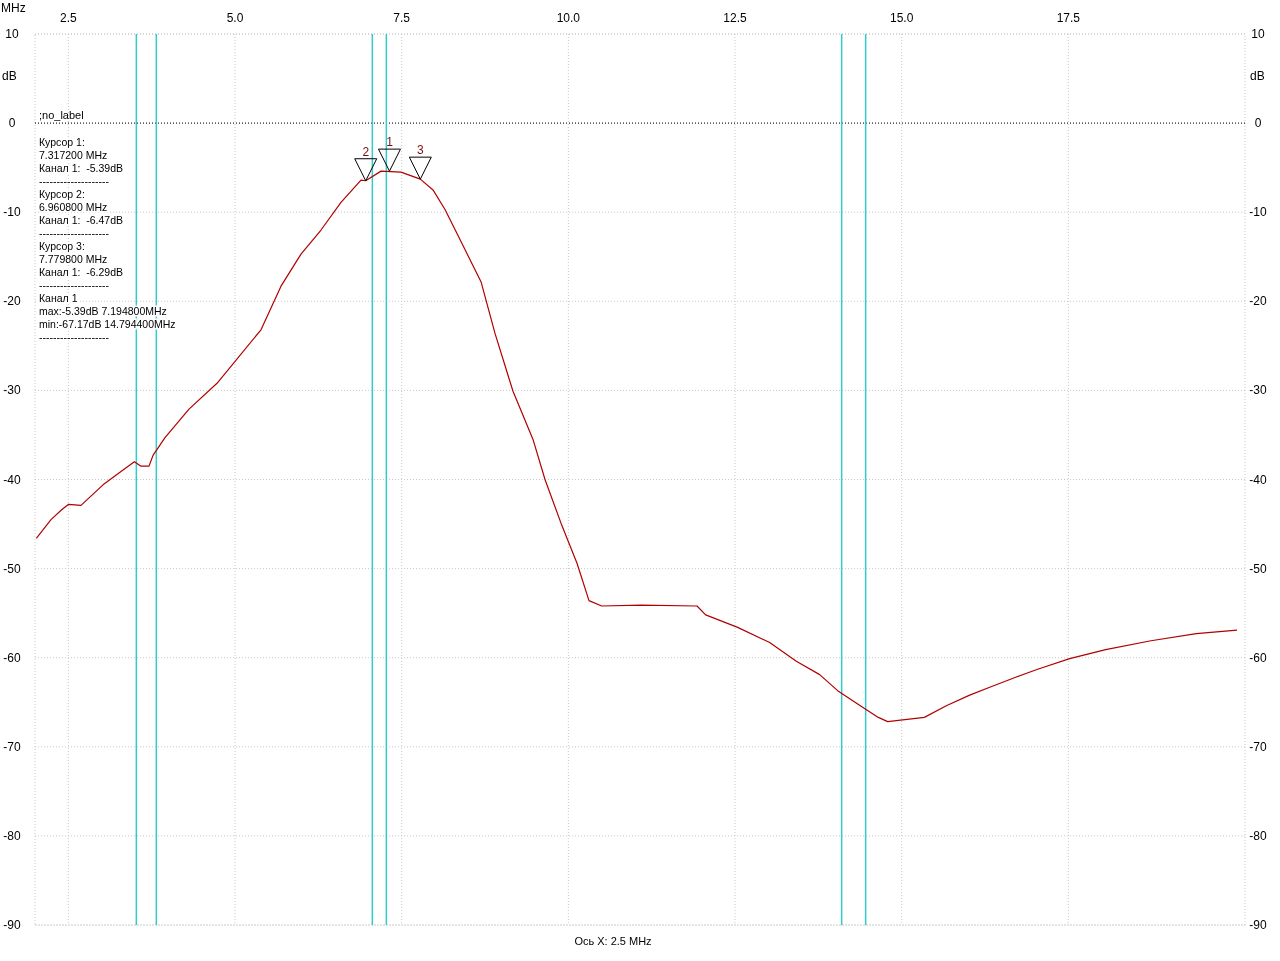  What do you see at coordinates (68, 18) in the screenshot?
I see `x-tick-label: 2.5` at bounding box center [68, 18].